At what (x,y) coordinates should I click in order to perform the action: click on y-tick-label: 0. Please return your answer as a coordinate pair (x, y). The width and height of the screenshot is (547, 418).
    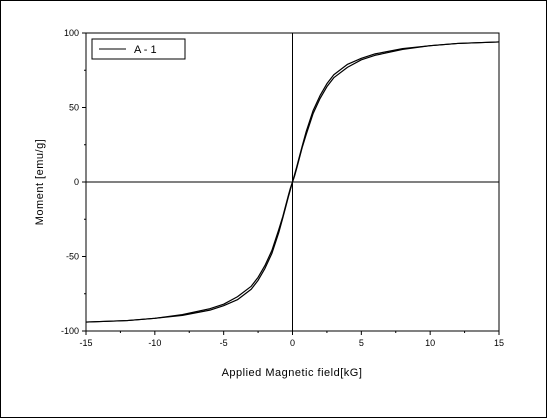
    Looking at the image, I should click on (76, 182).